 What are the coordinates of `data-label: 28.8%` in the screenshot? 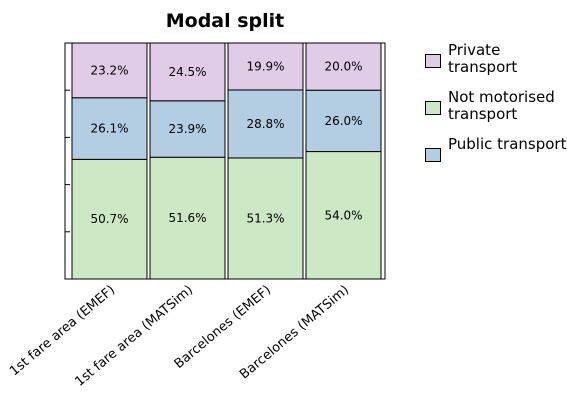 It's located at (265, 124).